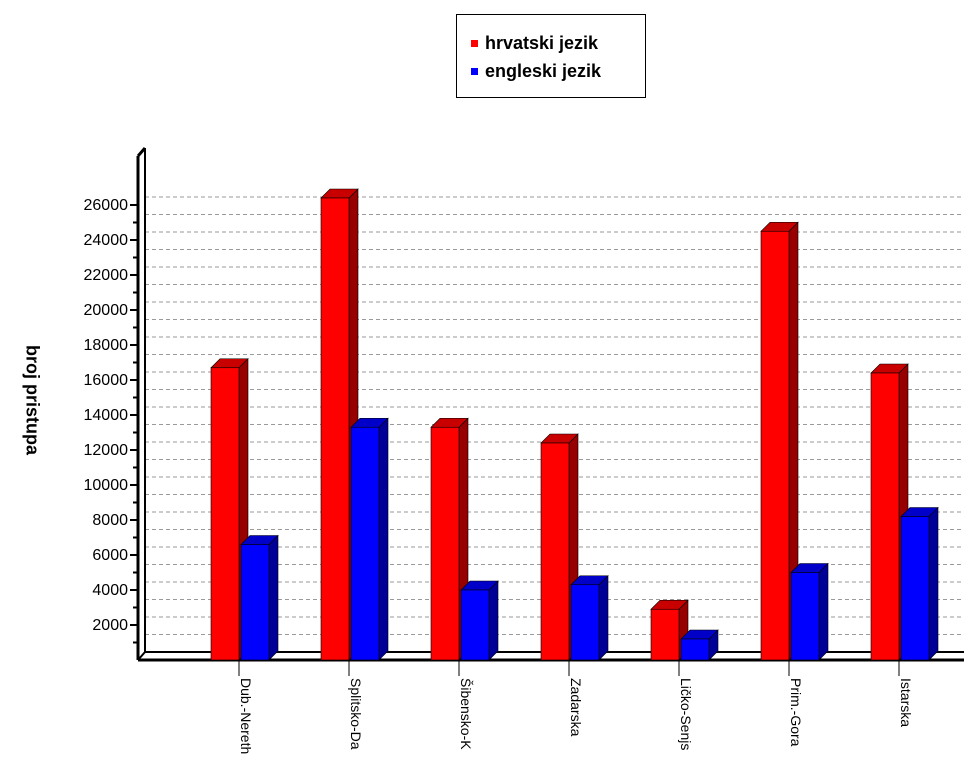 This screenshot has height=776, width=964. I want to click on y-tick-label: 26000, so click(106, 205).